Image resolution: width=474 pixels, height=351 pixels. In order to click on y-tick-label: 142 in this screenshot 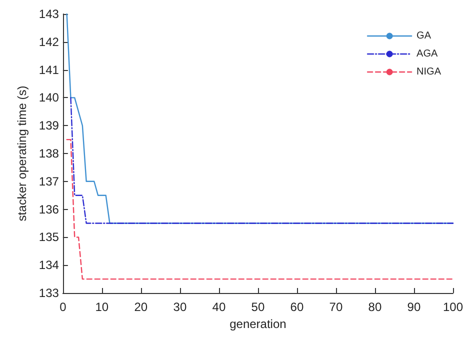, I will do `click(49, 41)`.